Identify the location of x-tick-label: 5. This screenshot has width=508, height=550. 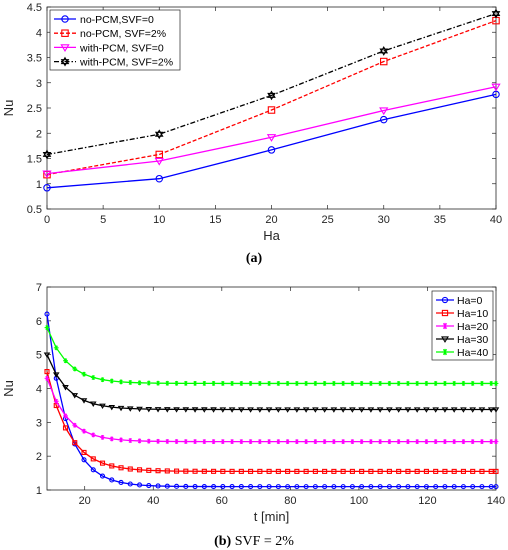
(103, 220).